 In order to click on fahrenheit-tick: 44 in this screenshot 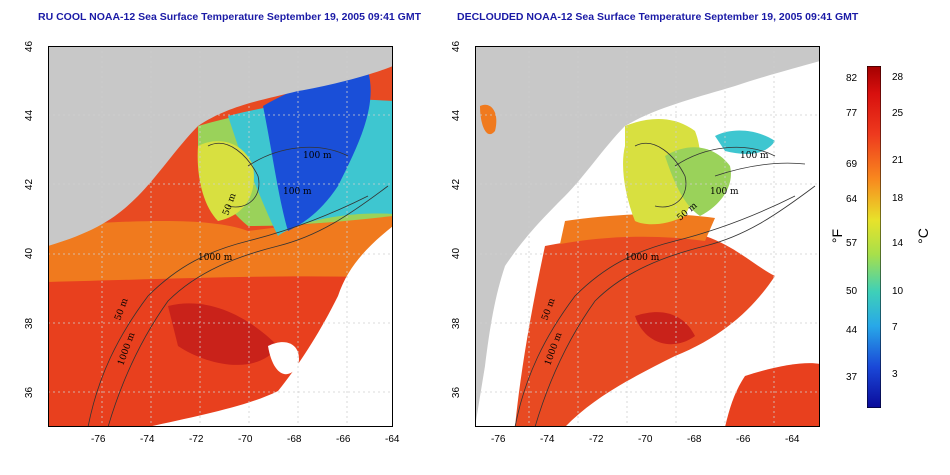, I will do `click(852, 330)`.